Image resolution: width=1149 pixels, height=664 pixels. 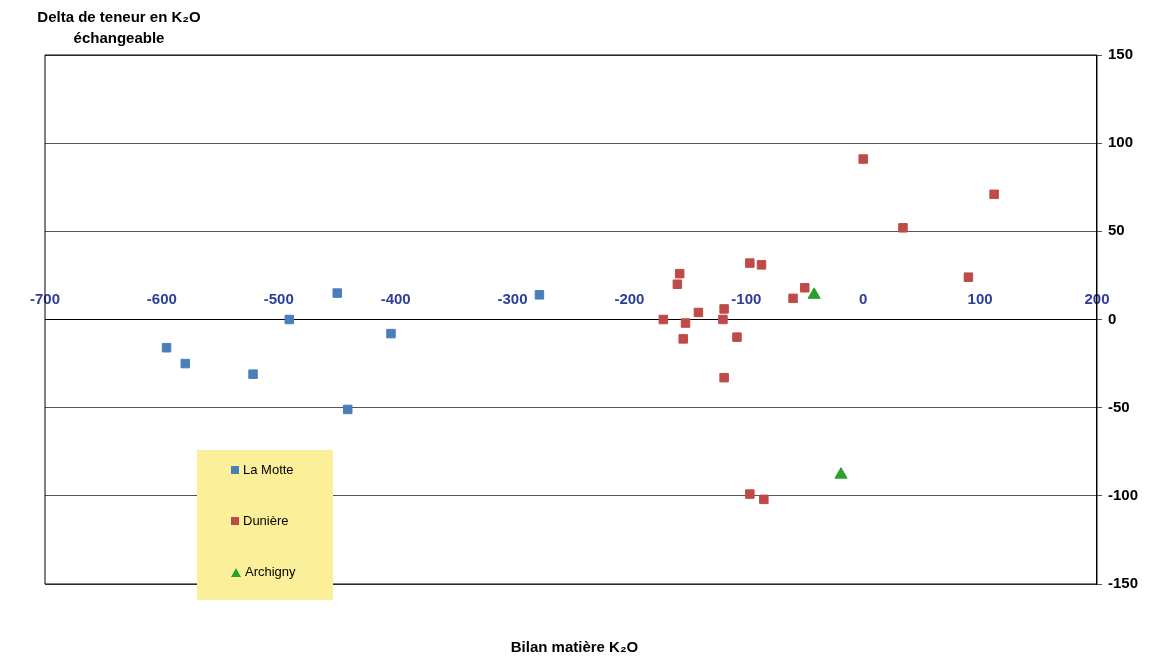 I want to click on x-tick-label: 0, so click(x=863, y=298).